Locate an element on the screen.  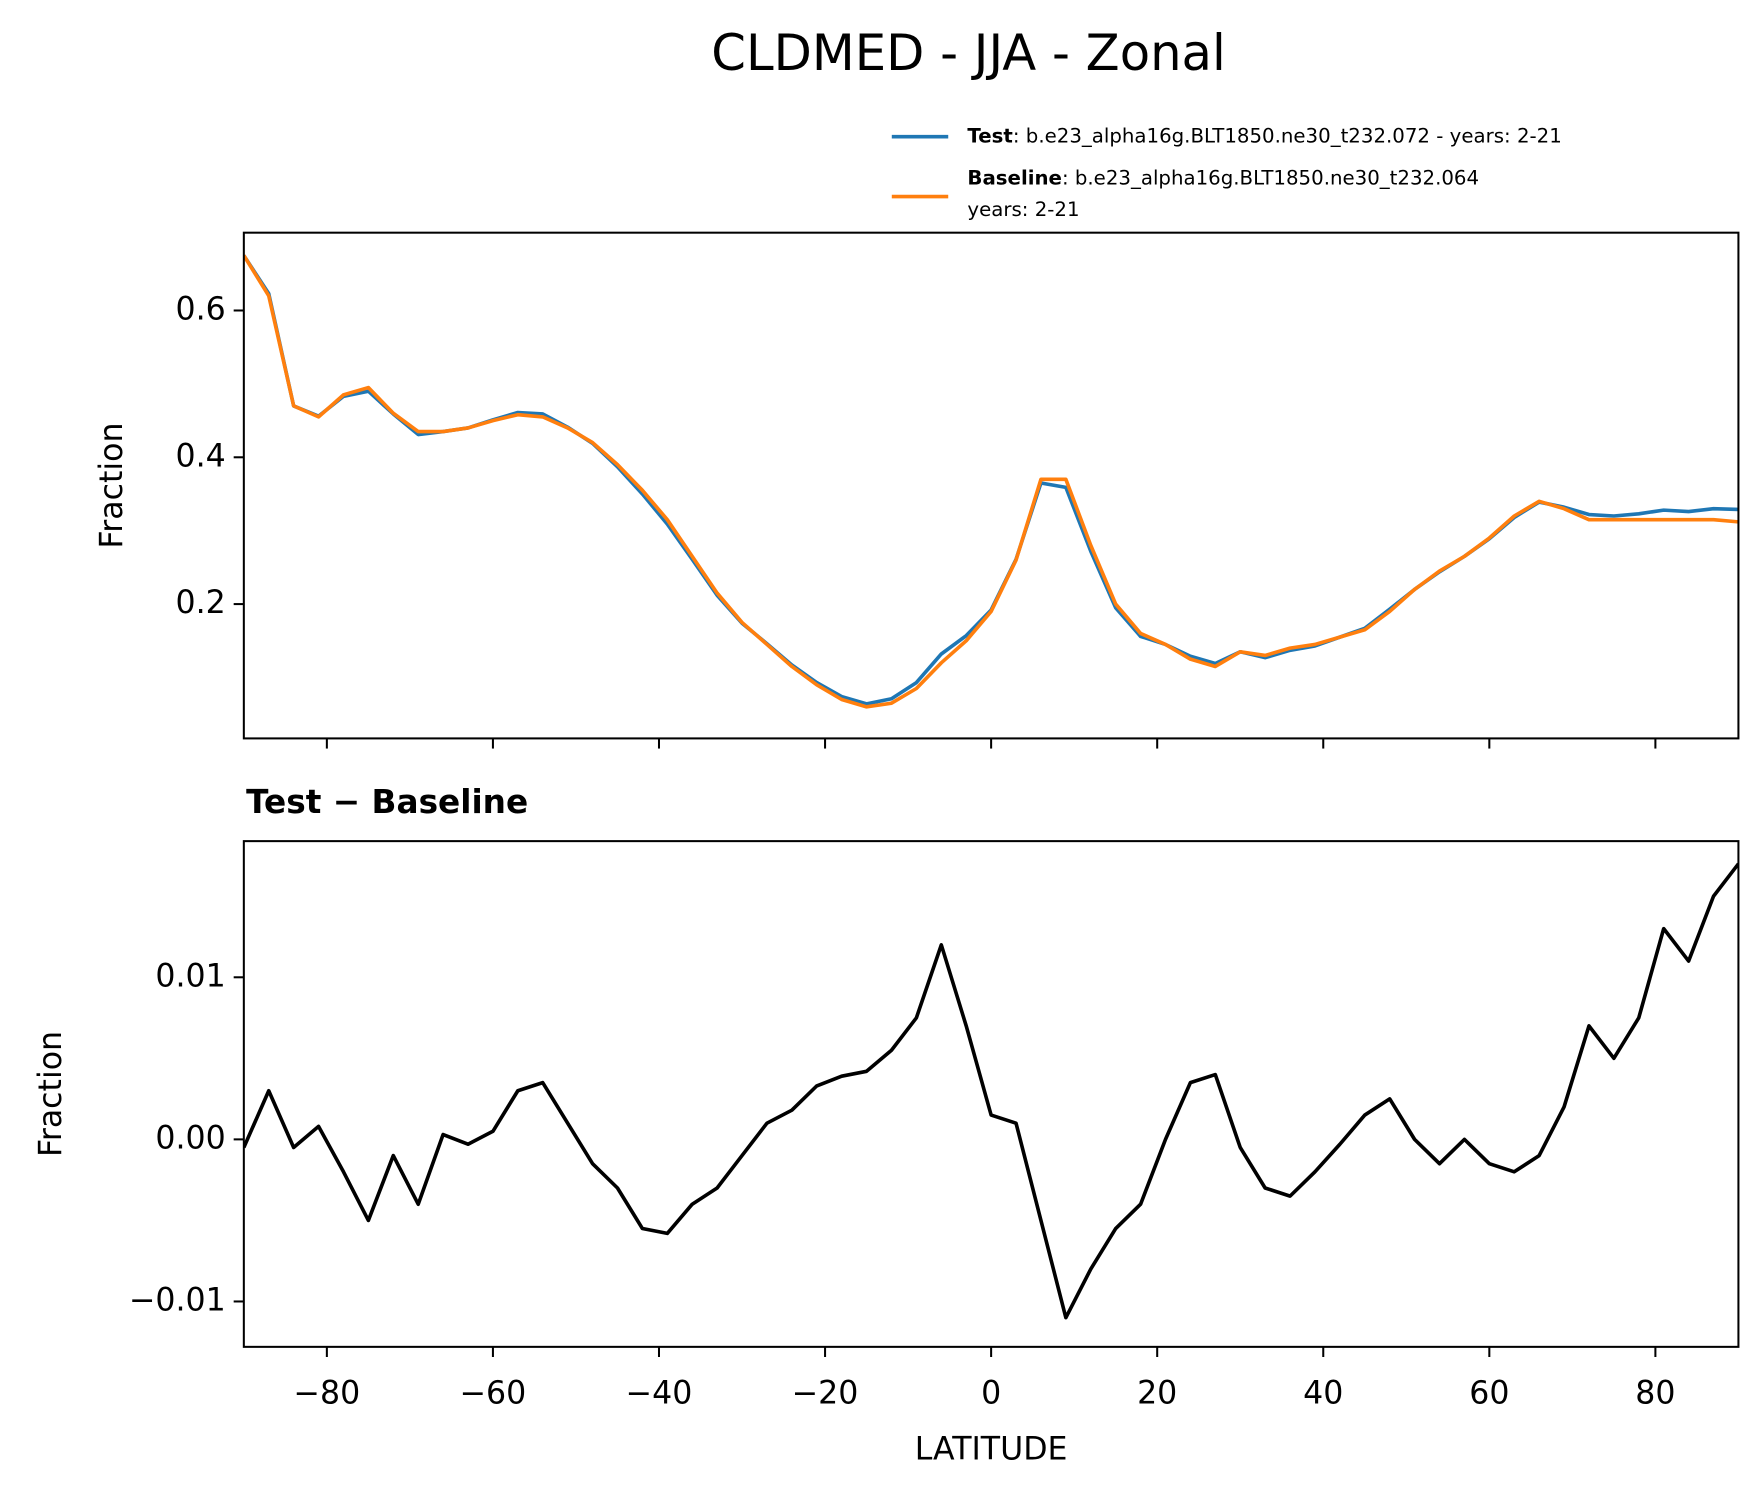
x-tick-label: −40 is located at coordinates (659, 1393).